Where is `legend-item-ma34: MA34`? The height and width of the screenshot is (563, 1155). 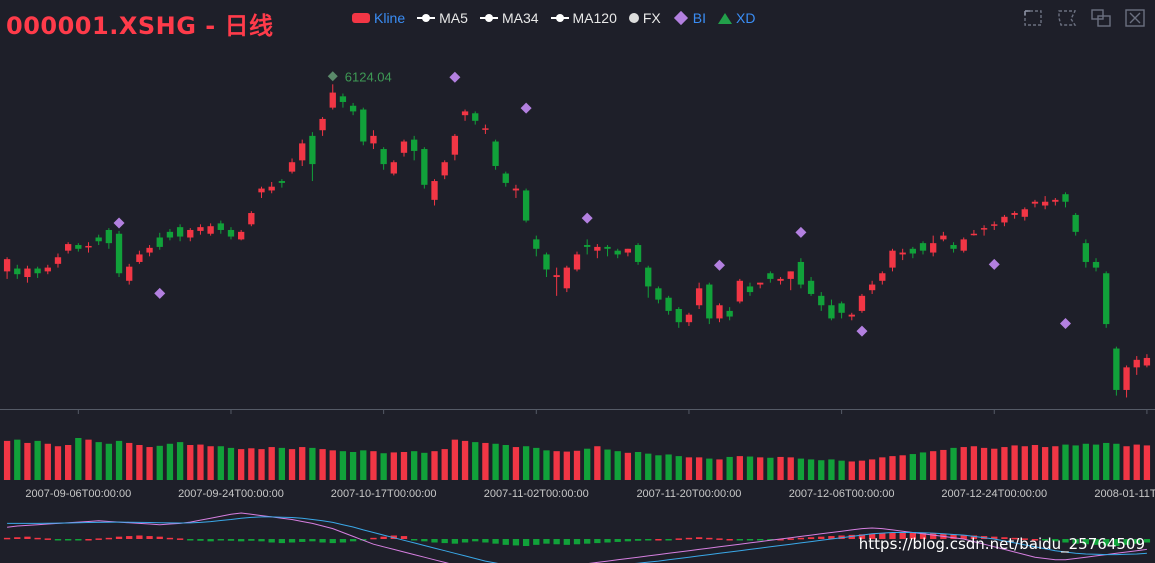
legend-item-ma34: MA34 is located at coordinates (509, 18).